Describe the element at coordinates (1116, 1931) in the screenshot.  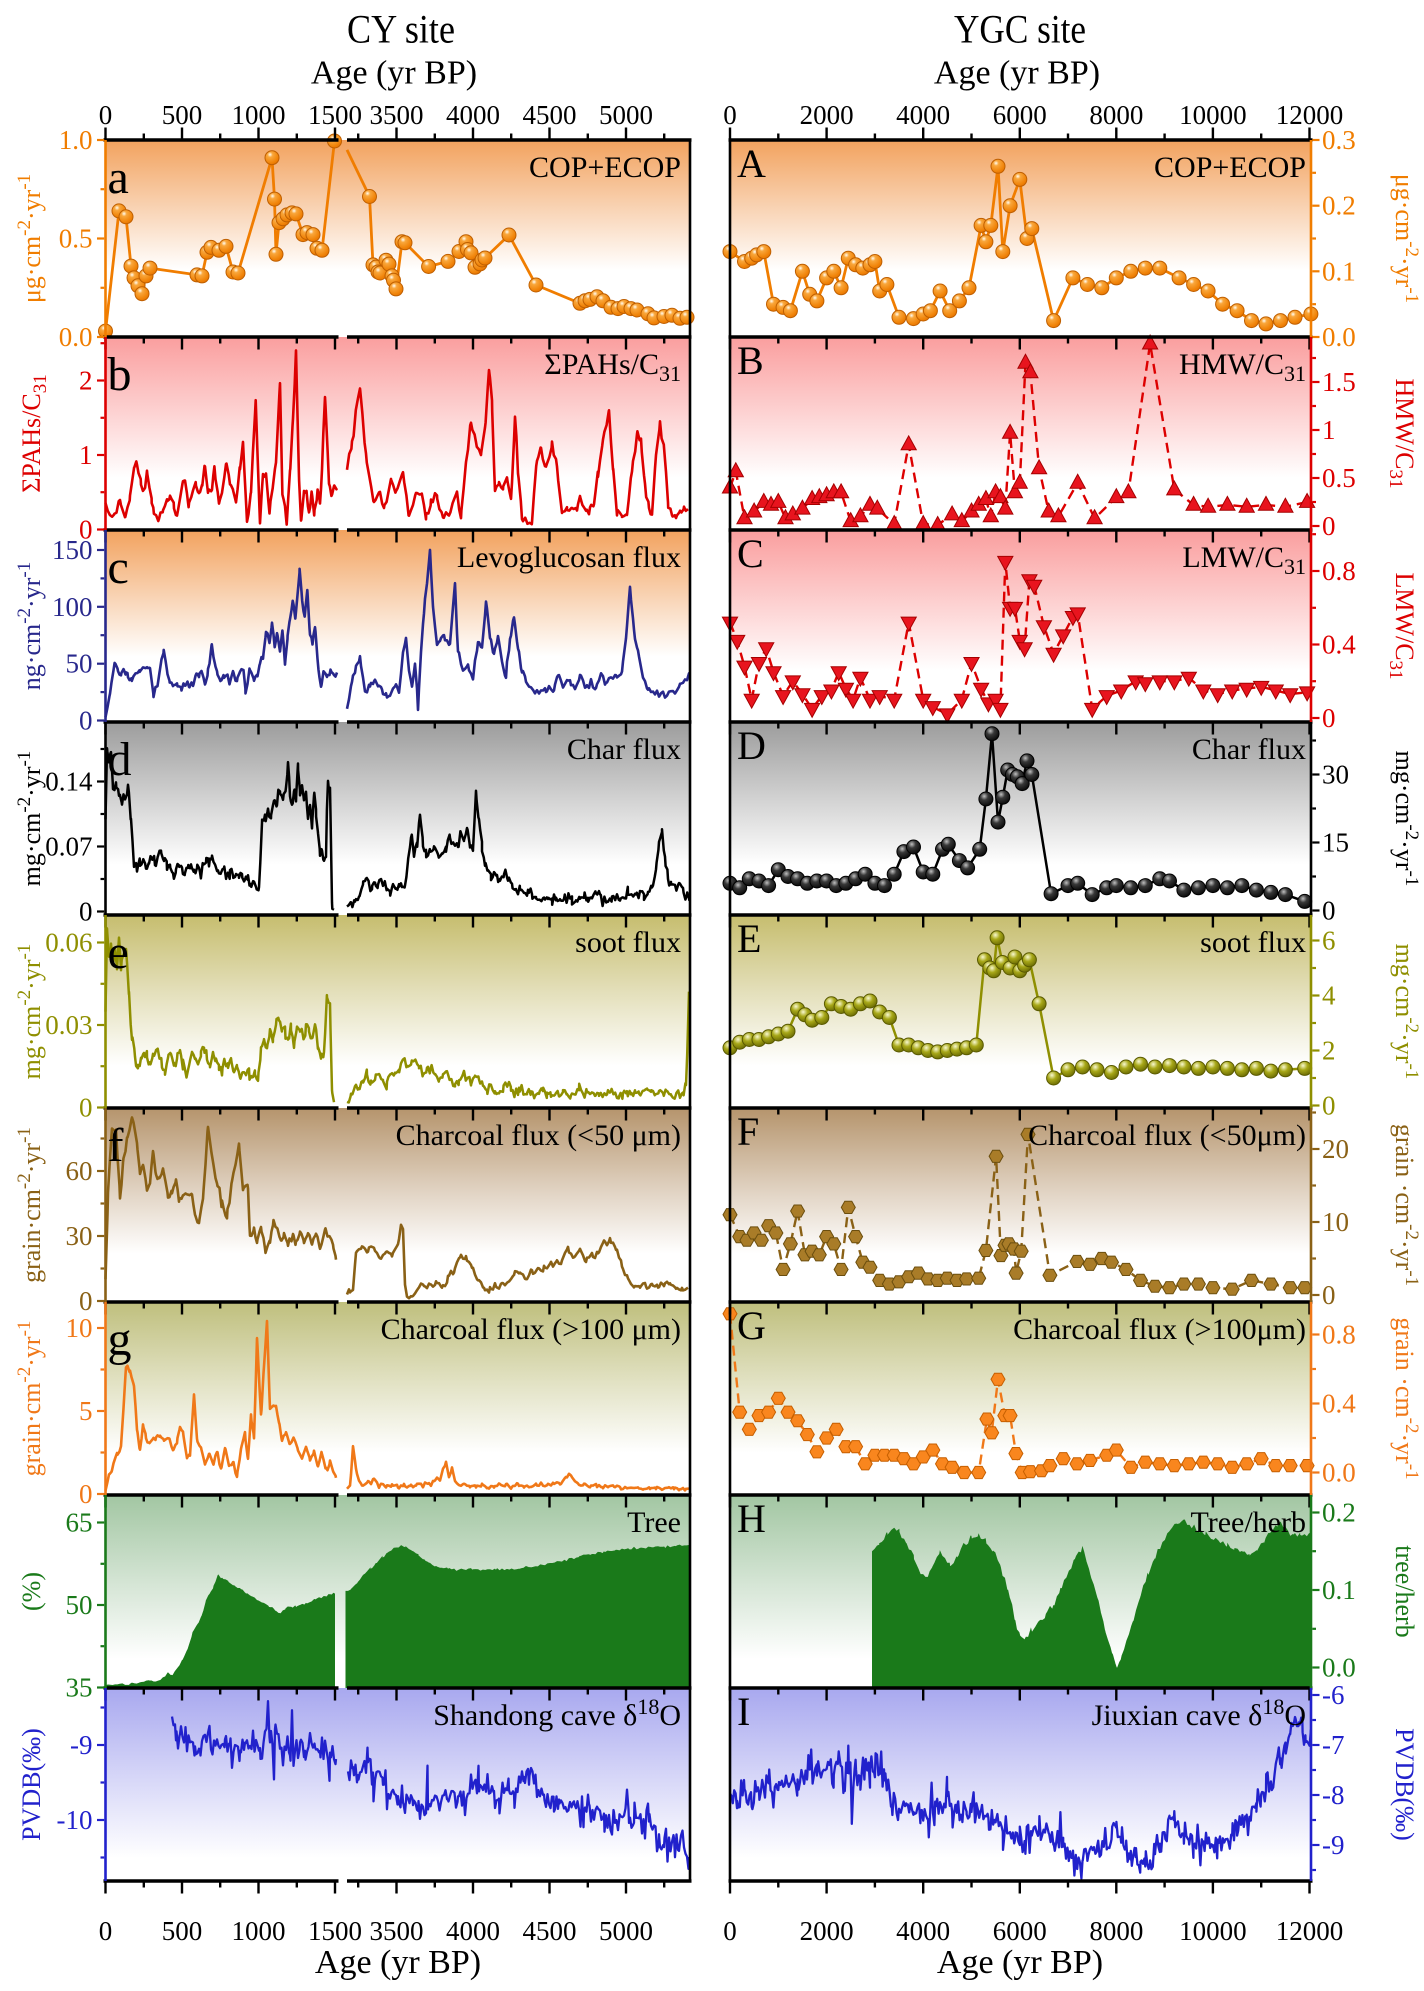
I see `svg-text: 8000` at that location.